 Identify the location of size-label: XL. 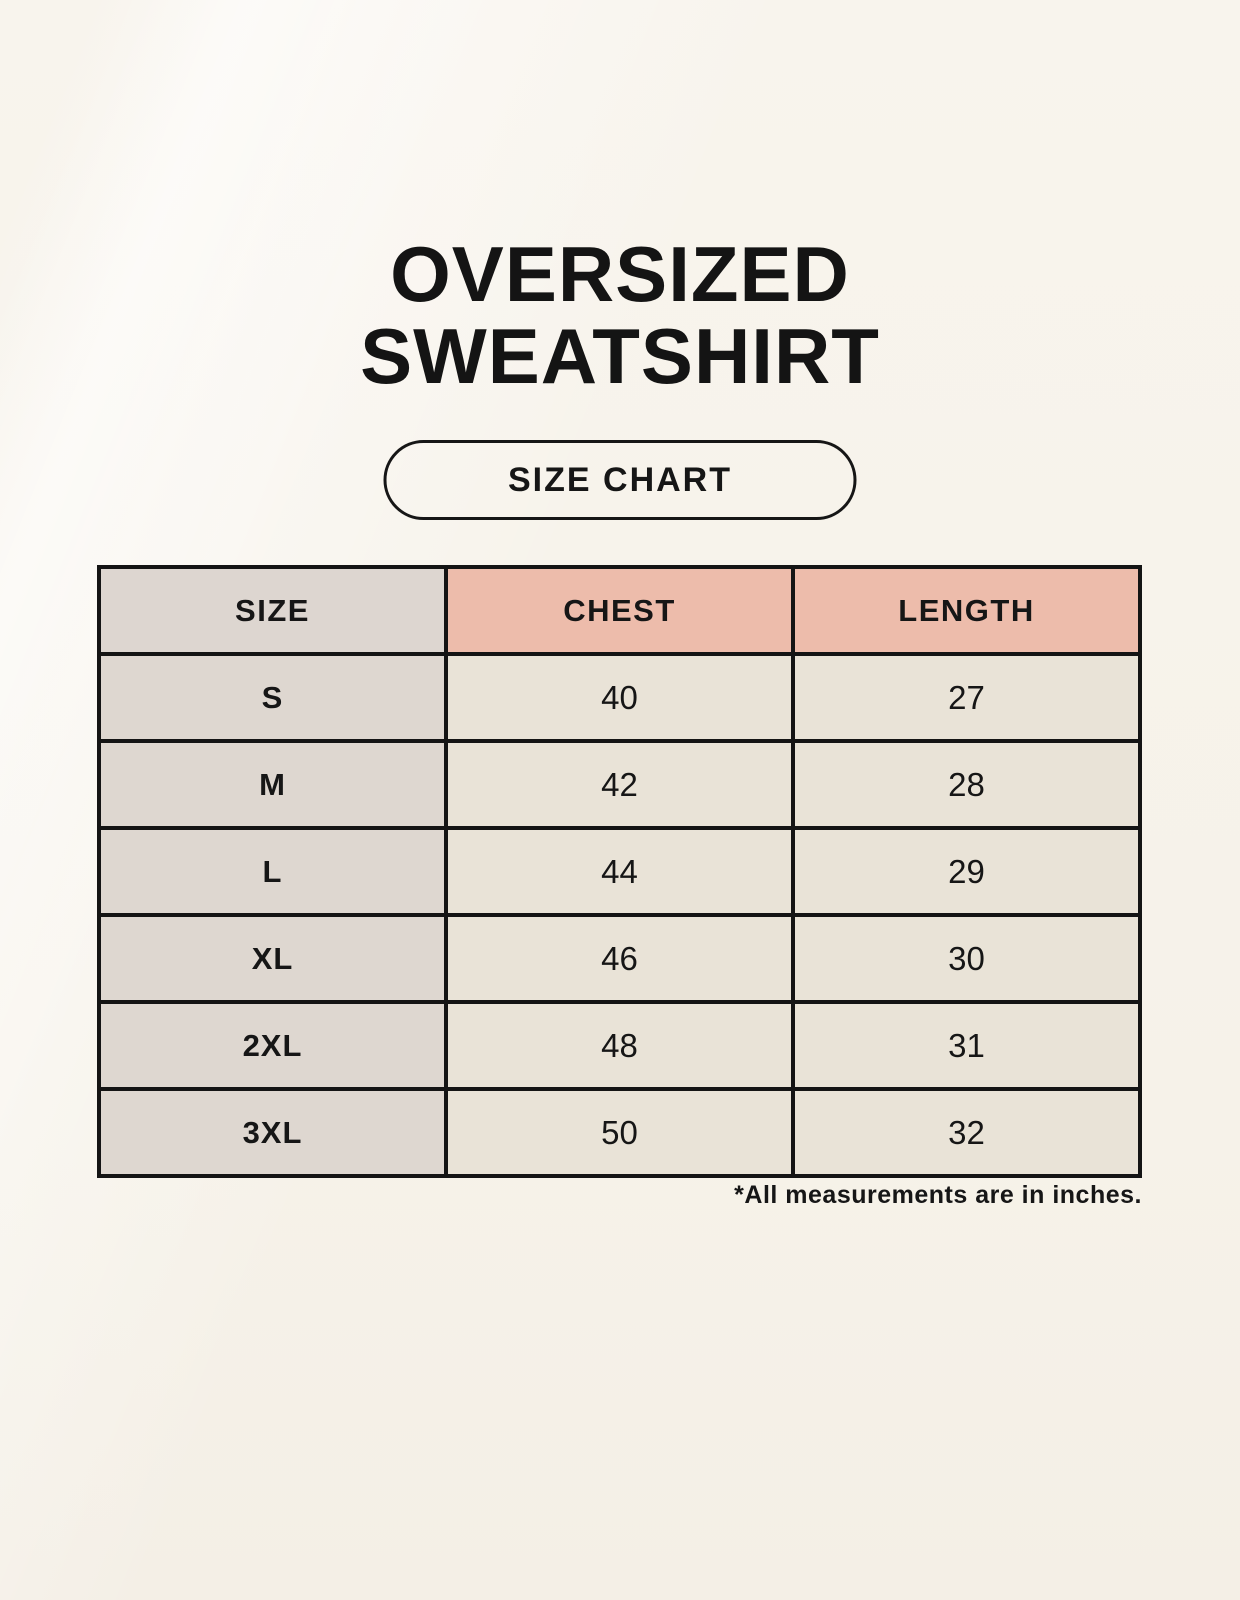
(272, 958).